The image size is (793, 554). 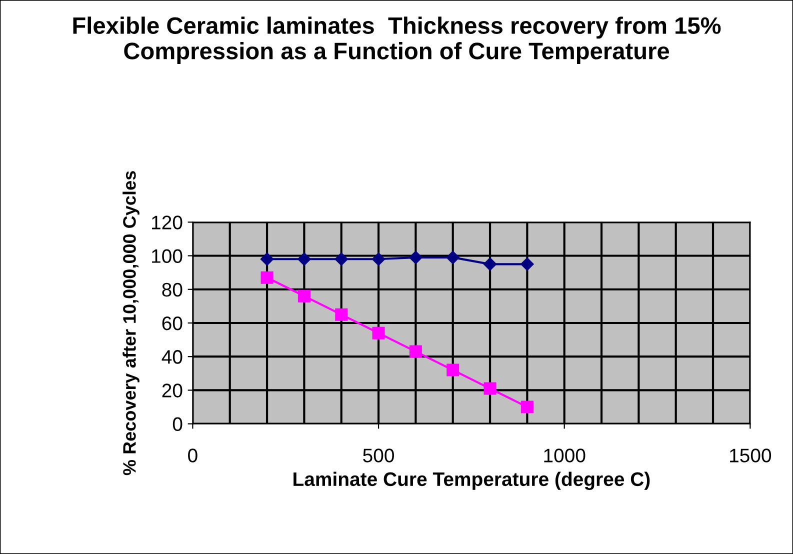 I want to click on x-tick-label: 0, so click(x=193, y=455).